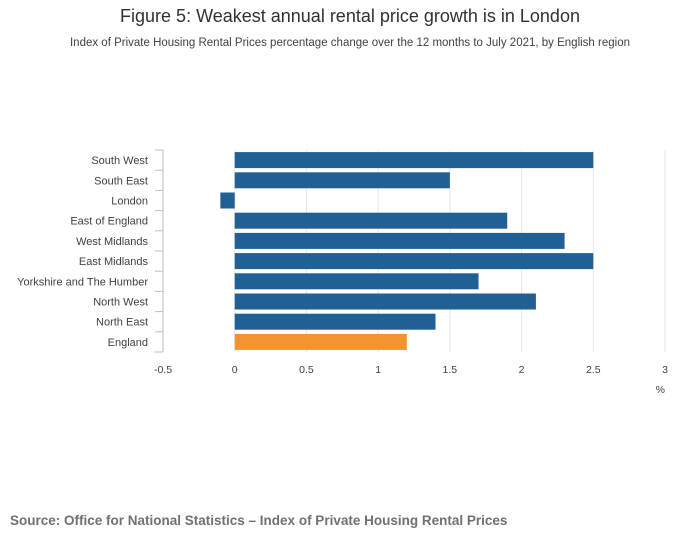 This screenshot has height=549, width=700. I want to click on category-label: Yorkshire and The Humber, so click(82, 282).